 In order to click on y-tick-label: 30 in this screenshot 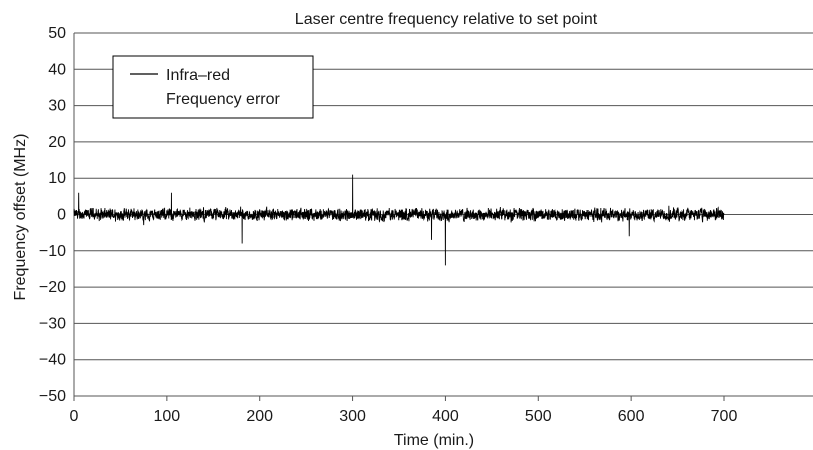, I will do `click(57, 106)`.